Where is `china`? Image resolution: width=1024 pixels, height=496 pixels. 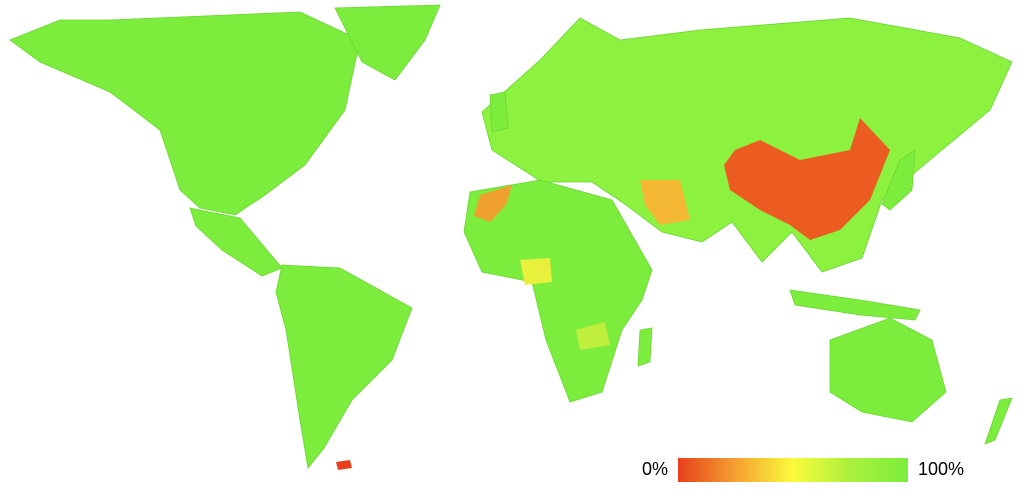 china is located at coordinates (807, 179).